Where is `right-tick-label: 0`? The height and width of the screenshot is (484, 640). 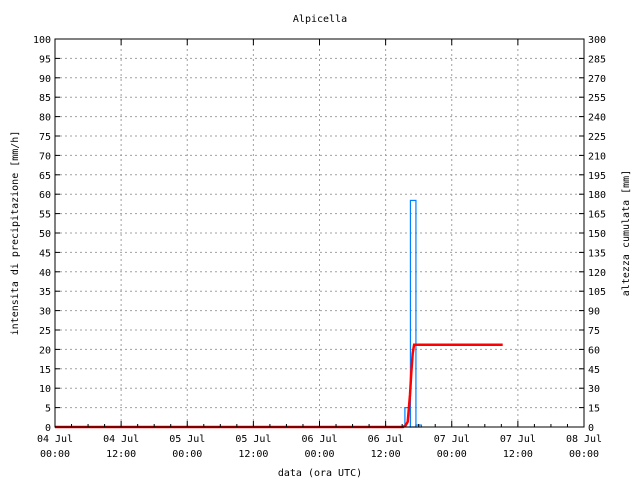 right-tick-label: 0 is located at coordinates (591, 428).